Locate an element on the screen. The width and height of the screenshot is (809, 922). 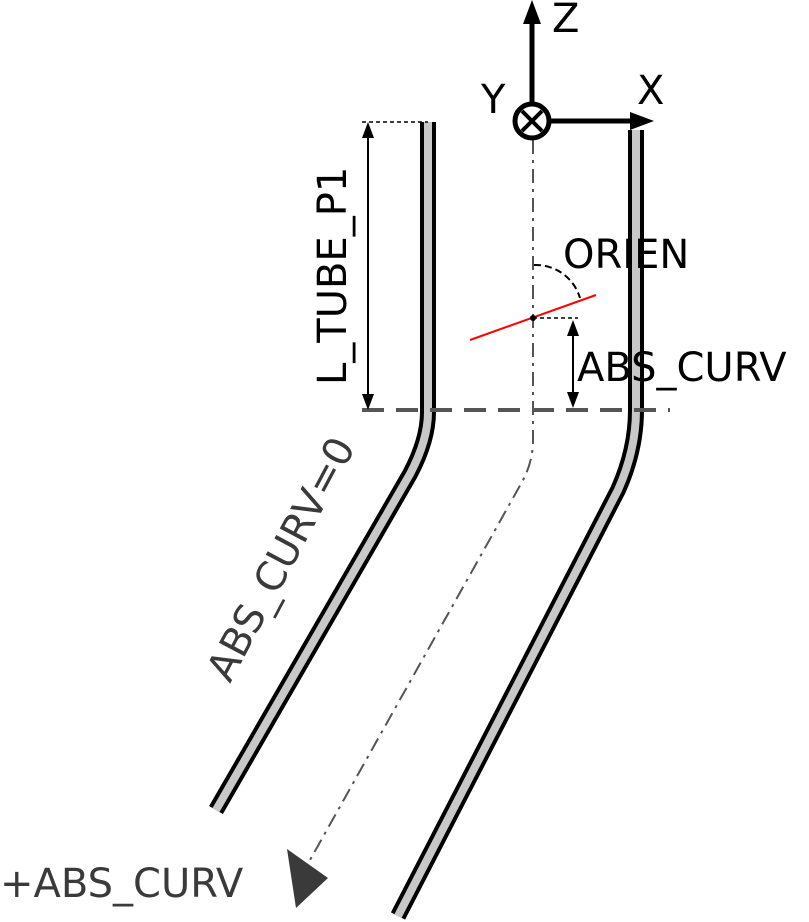
z-axis is located at coordinates (532, 52).